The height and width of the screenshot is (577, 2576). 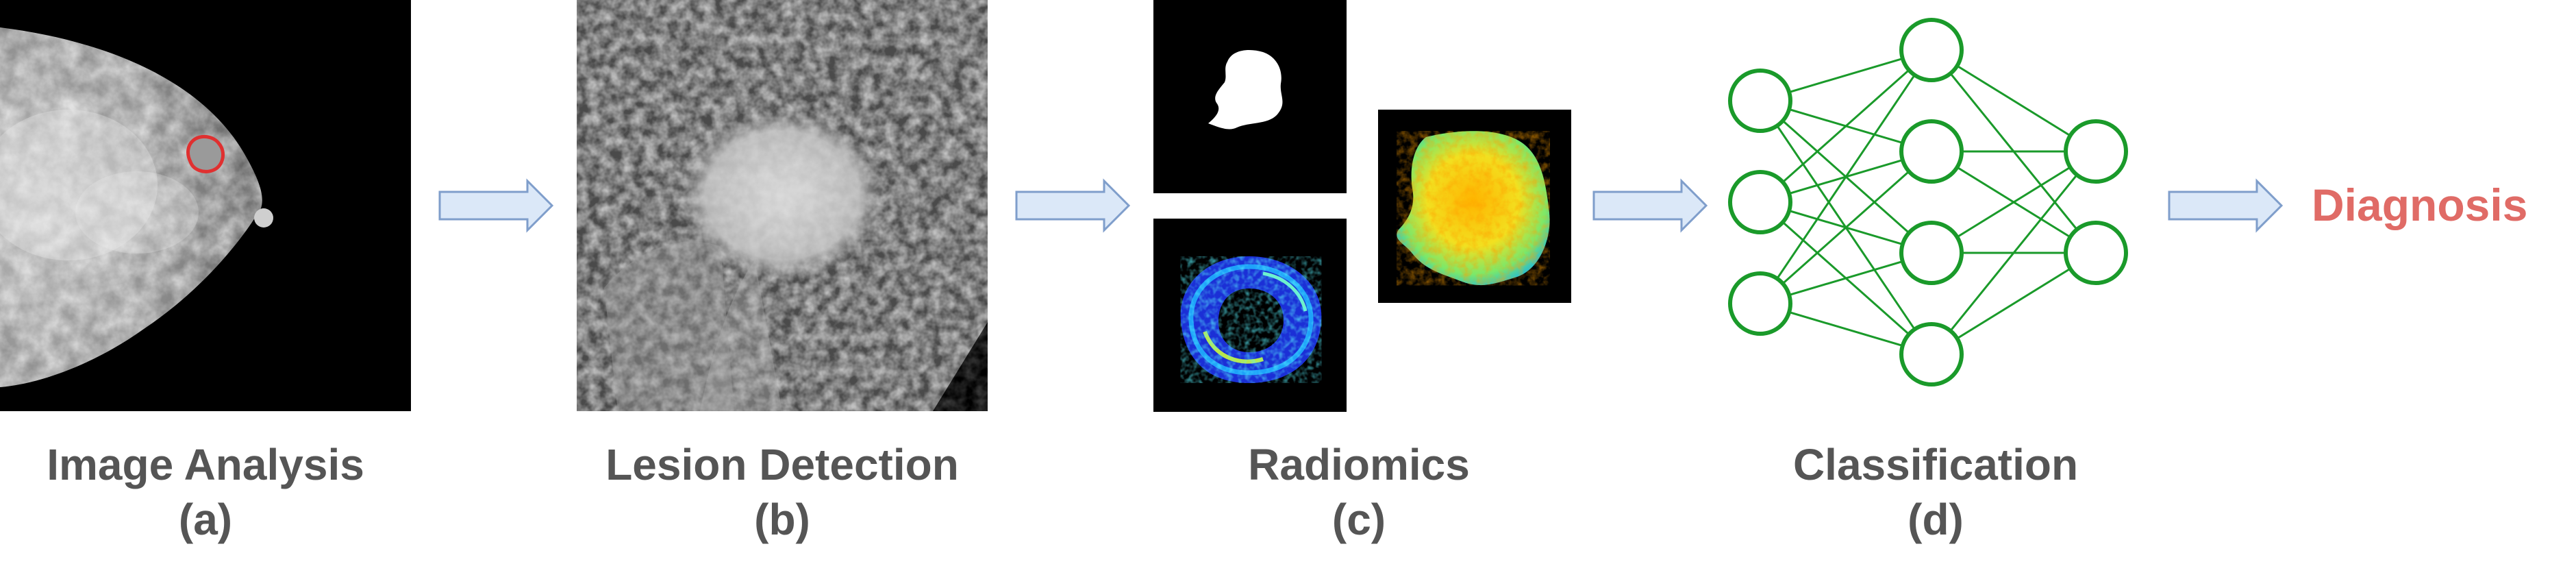 I want to click on stage-label-classification: Classification (d), so click(x=1936, y=492).